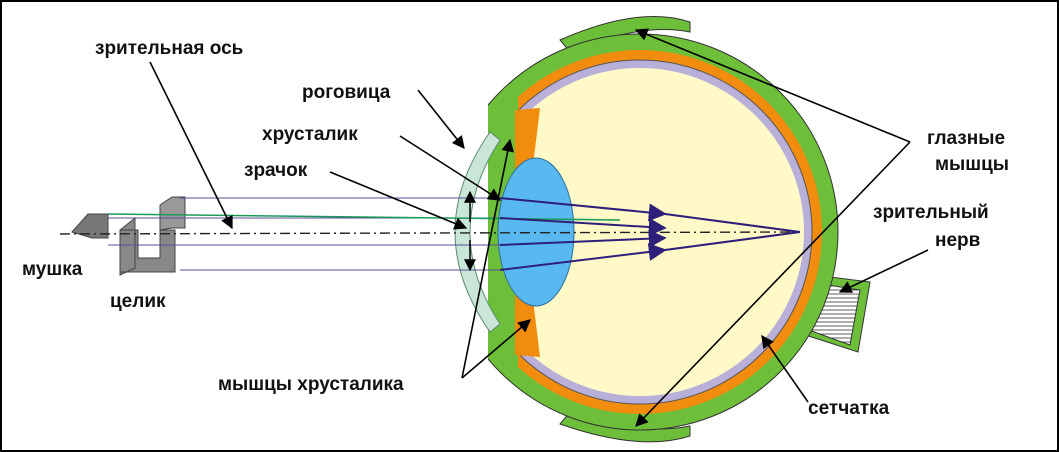 The height and width of the screenshot is (452, 1059). Describe the element at coordinates (430, 233) in the screenshot. I see `visual-axis` at that location.